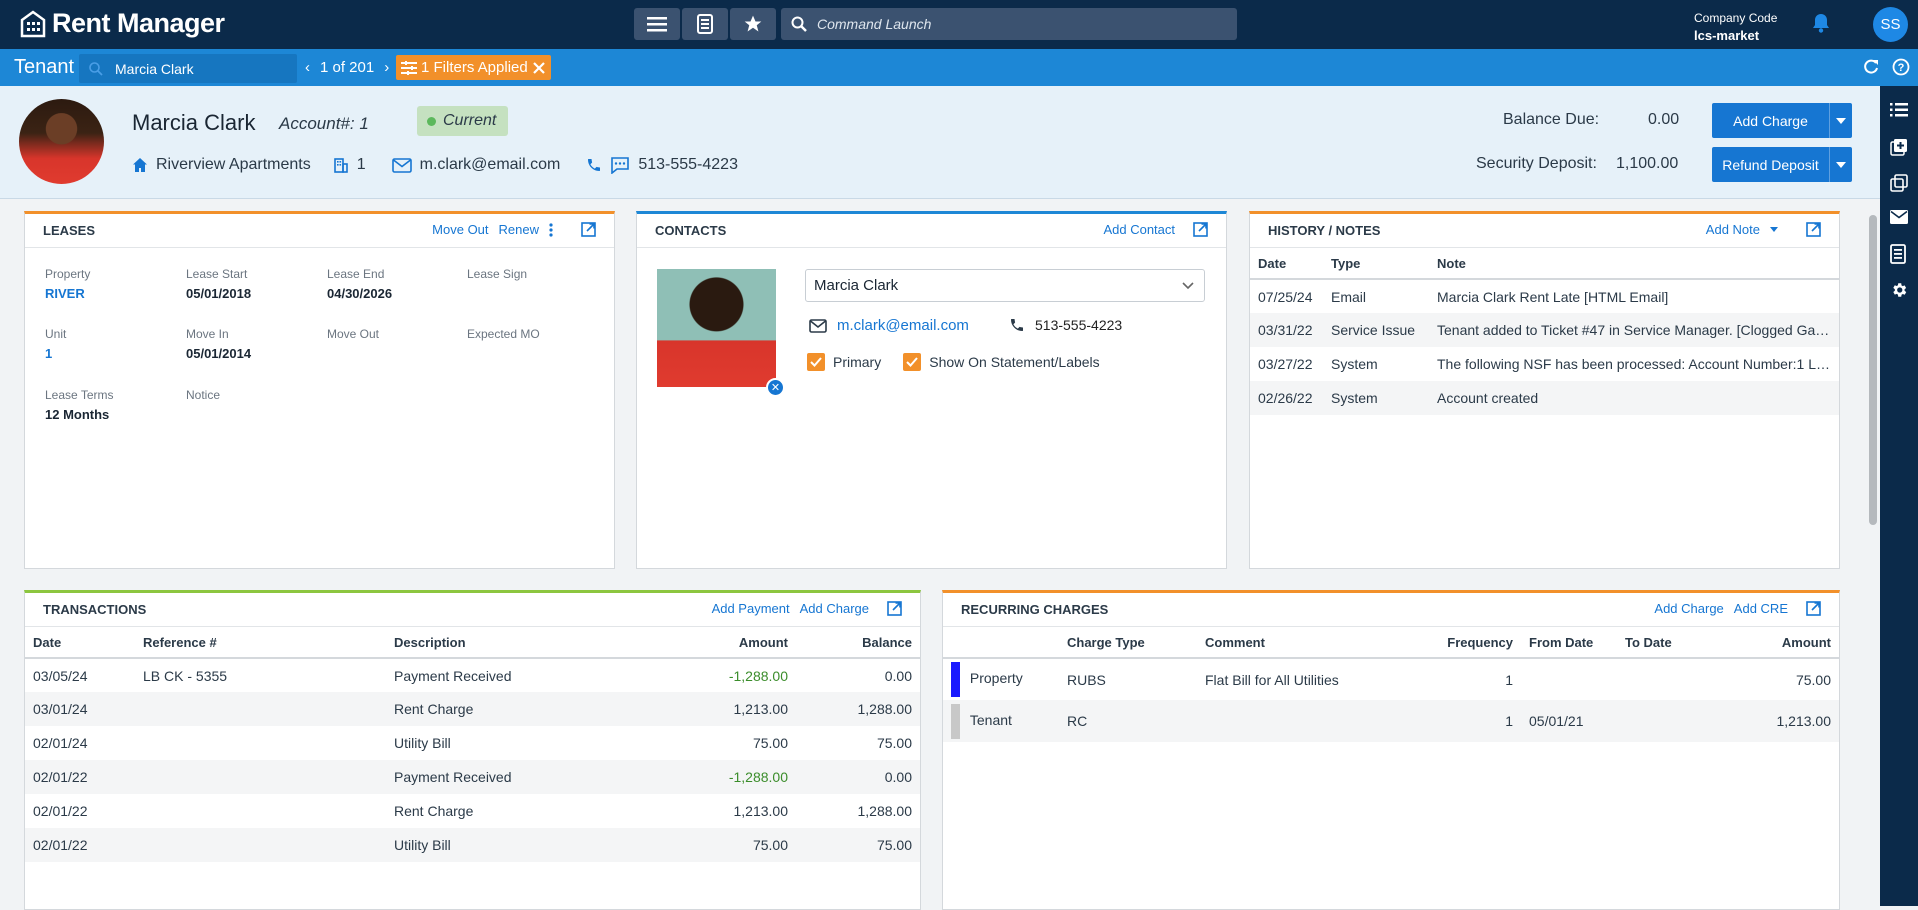 This screenshot has height=910, width=1918. I want to click on more-vertical-icon, so click(551, 229).